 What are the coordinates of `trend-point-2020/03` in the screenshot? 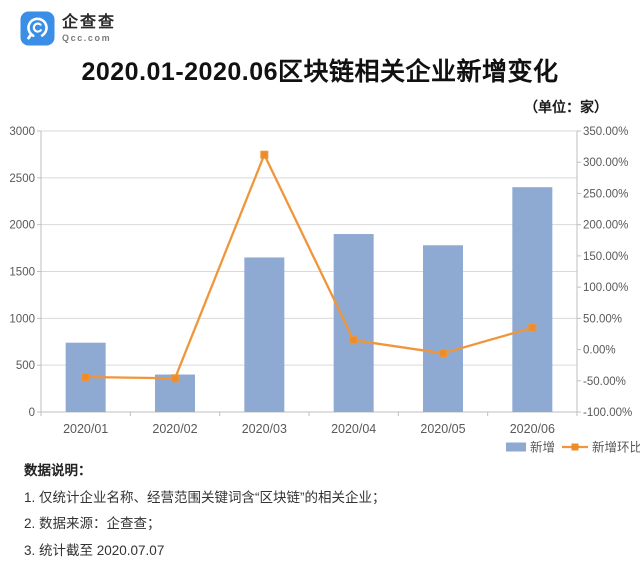 It's located at (264, 154).